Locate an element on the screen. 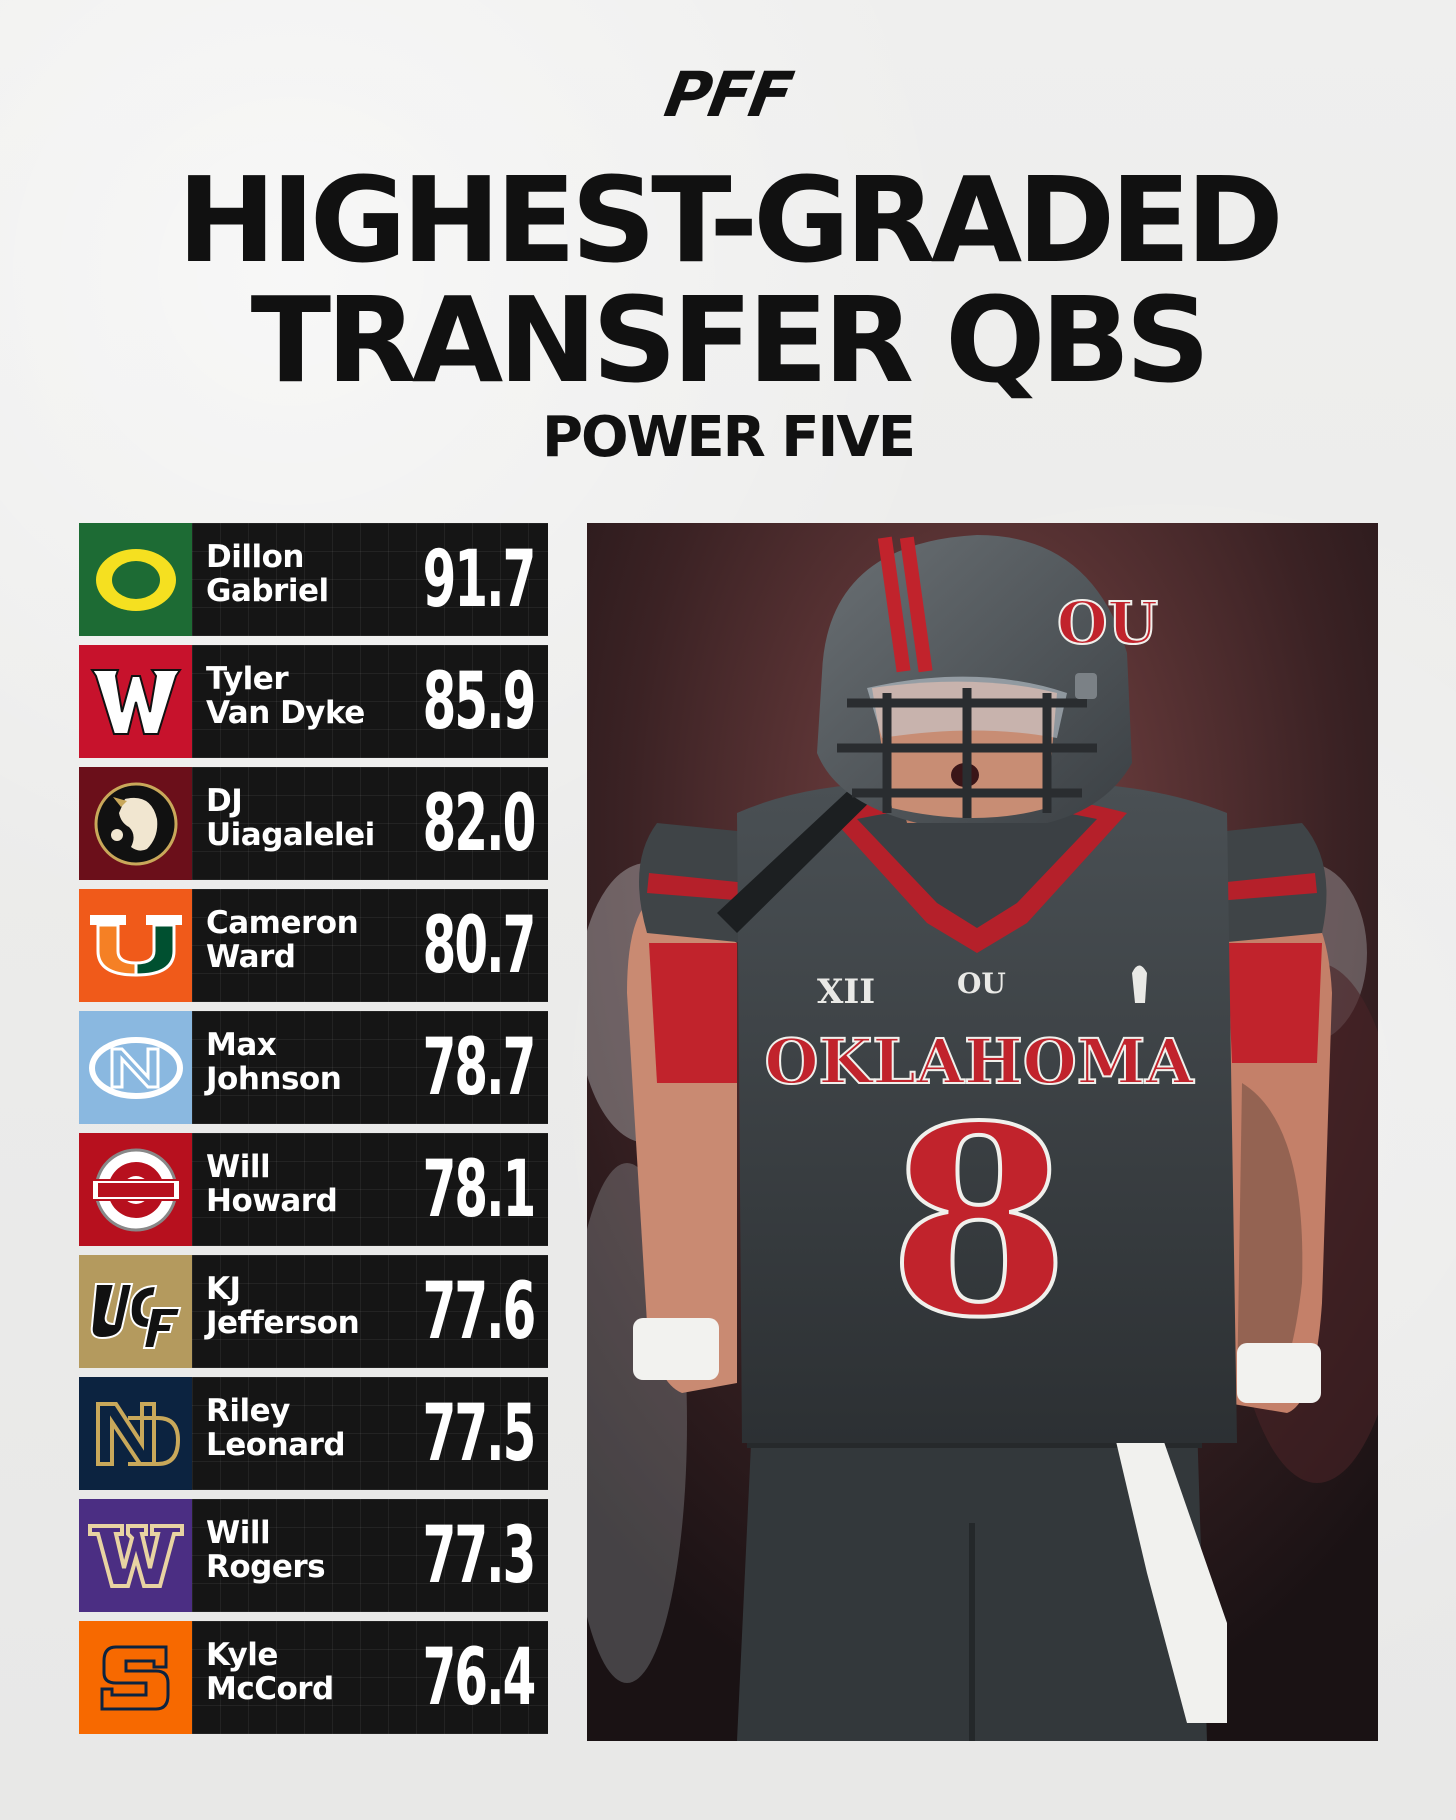  florida-state-seminole-logo-icon is located at coordinates (135, 823).